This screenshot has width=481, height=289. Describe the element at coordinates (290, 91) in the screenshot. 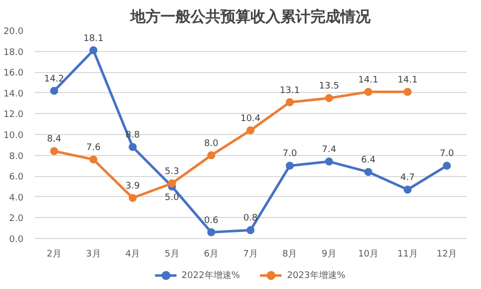

I see `data-label: 13.1` at that location.